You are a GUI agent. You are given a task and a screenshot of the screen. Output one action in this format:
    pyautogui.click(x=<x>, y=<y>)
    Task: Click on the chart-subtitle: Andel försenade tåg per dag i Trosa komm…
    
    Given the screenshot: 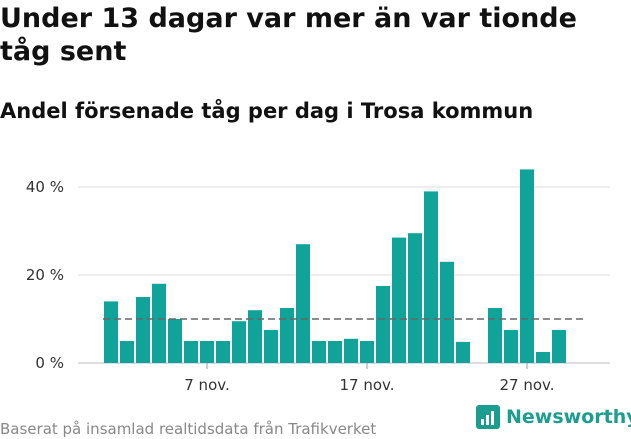 What is the action you would take?
    pyautogui.click(x=267, y=111)
    